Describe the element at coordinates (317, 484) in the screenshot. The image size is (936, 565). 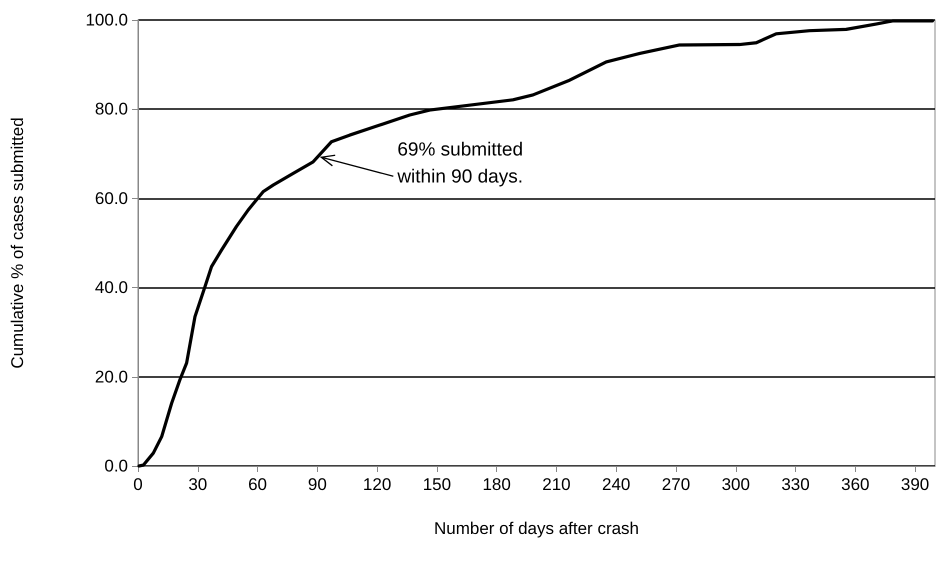
I see `x-tick-label: 90` at that location.